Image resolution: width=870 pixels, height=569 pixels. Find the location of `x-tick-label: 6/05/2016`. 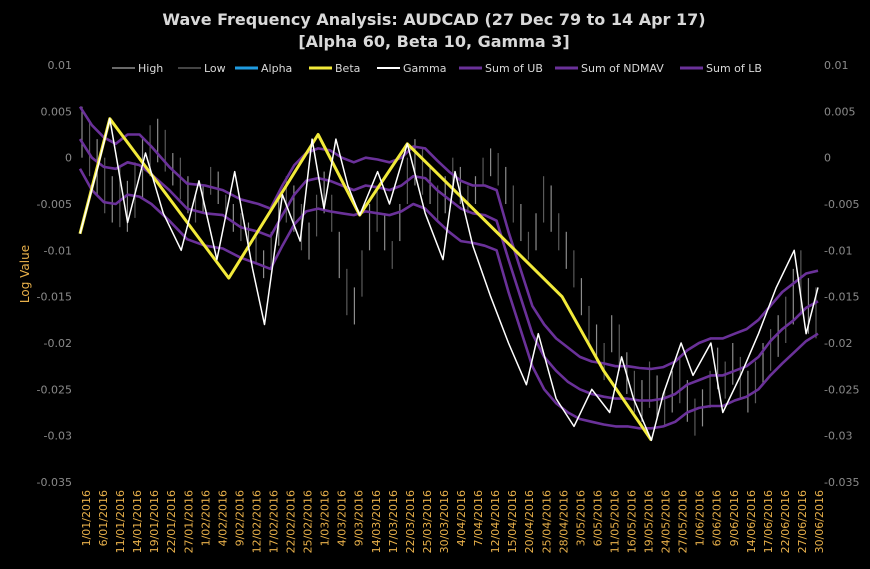

x-tick-label: 6/05/2016 is located at coordinates (597, 518).